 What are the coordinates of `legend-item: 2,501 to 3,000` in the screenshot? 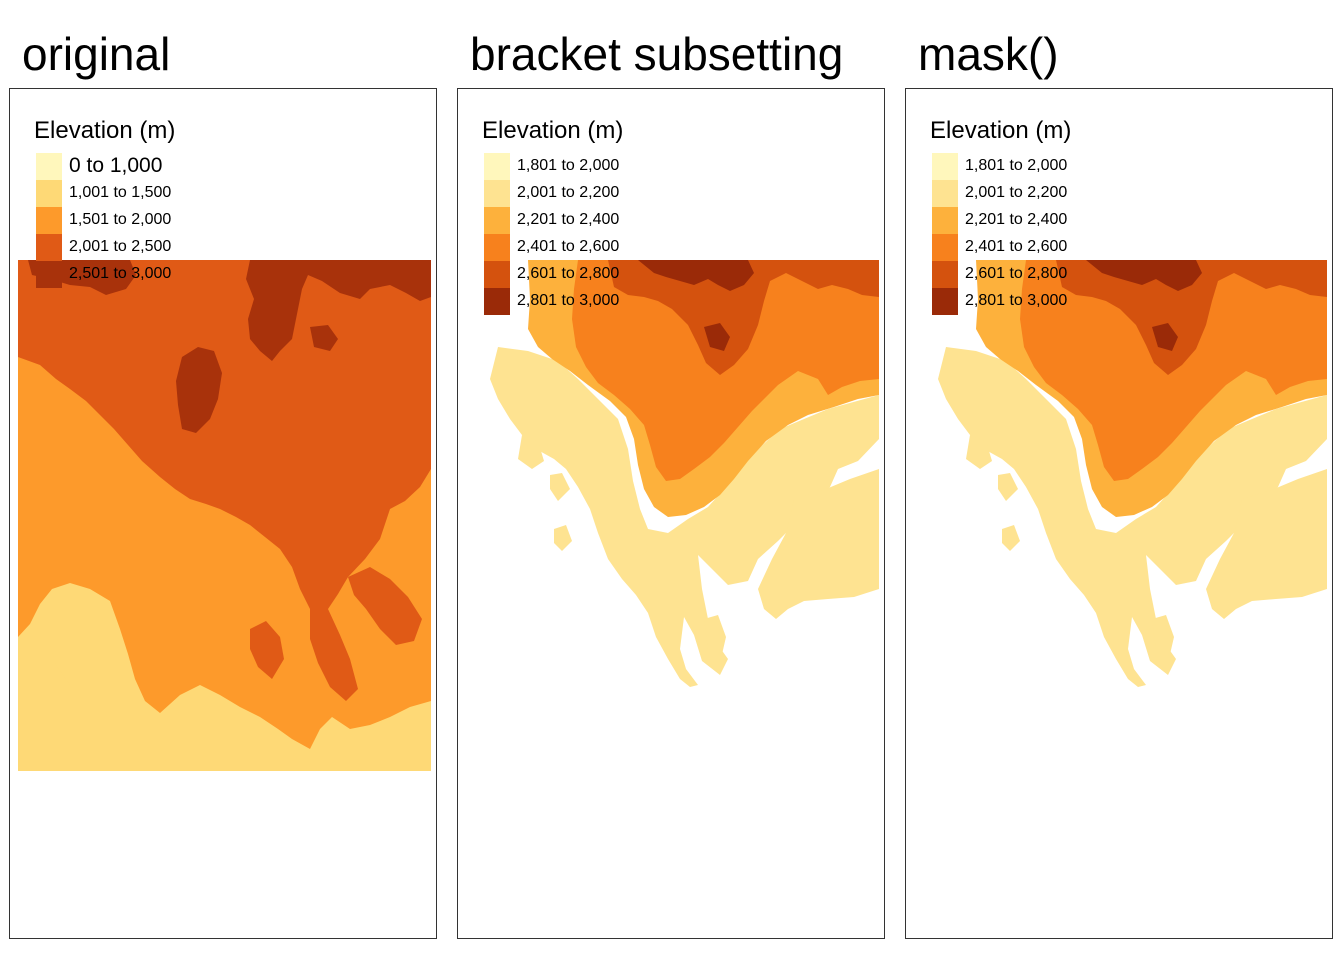 It's located at (104, 274).